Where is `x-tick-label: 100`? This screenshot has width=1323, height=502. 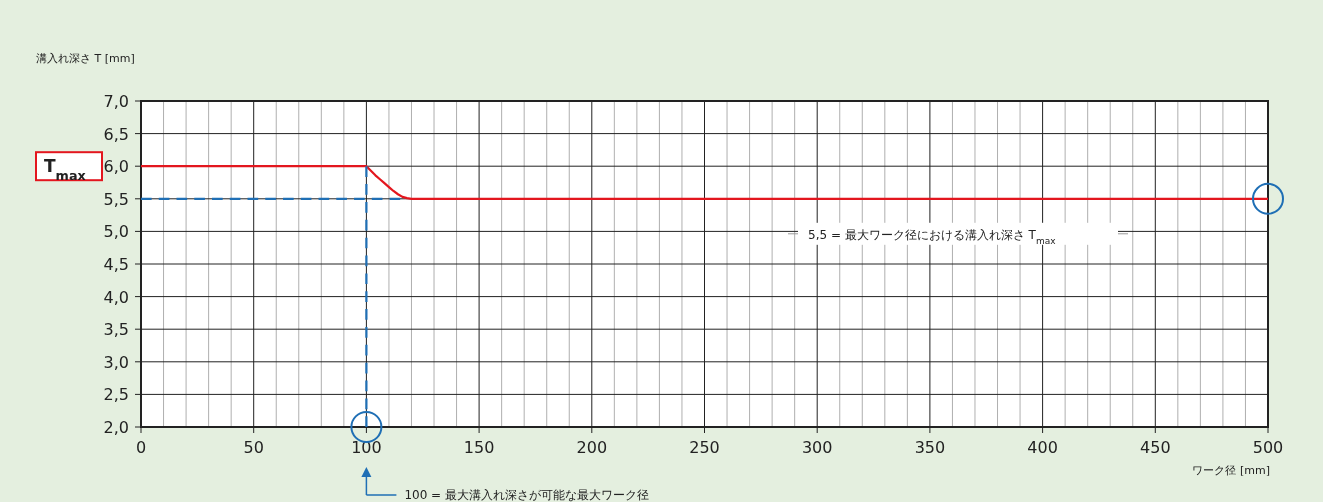
x-tick-label: 100 is located at coordinates (366, 447).